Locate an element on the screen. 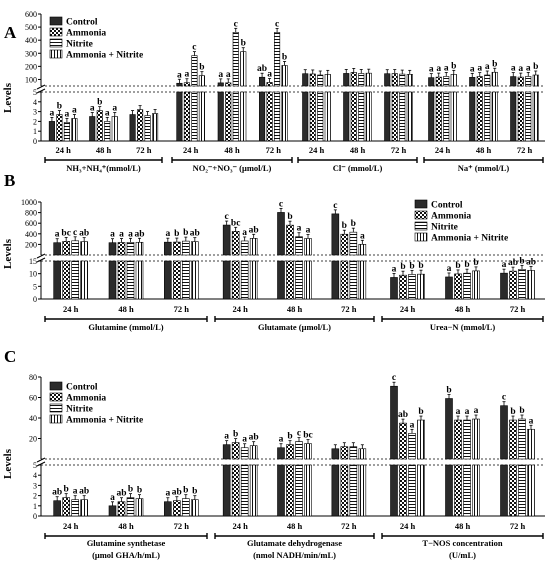  y-tick-label: 4 is located at coordinates (35, 102).